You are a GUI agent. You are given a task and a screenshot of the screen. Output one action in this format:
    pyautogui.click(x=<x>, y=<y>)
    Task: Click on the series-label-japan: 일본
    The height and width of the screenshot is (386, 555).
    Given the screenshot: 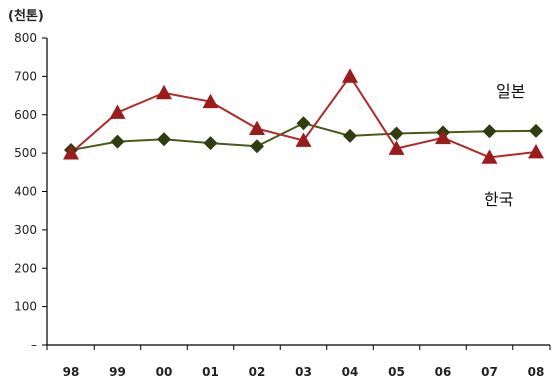 What is the action you would take?
    pyautogui.click(x=510, y=91)
    